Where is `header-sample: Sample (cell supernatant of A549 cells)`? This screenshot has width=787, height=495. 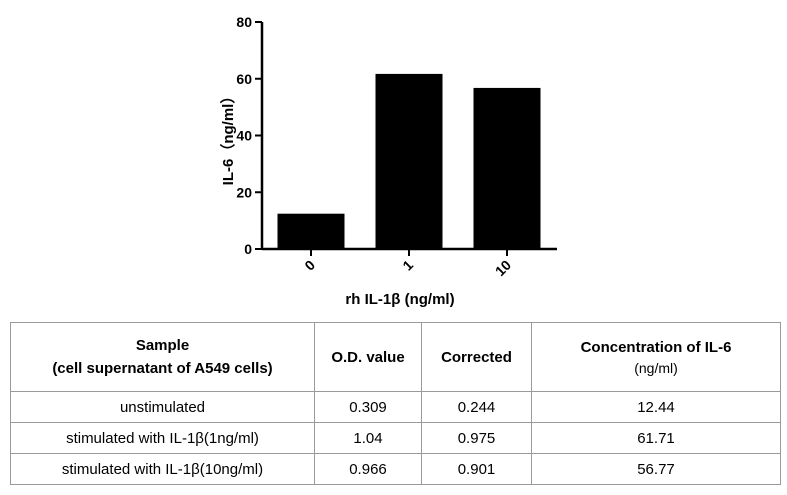
header-sample: Sample (cell supernatant of A549 cells) is located at coordinates (162, 357).